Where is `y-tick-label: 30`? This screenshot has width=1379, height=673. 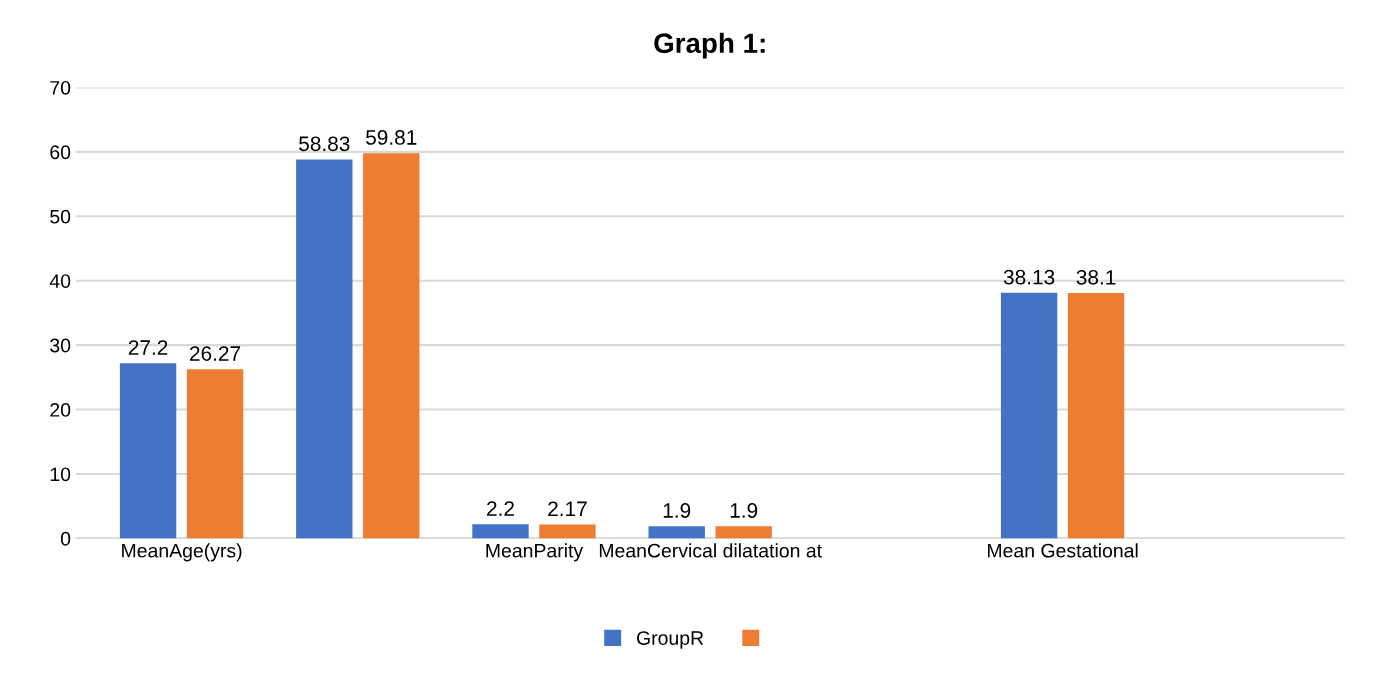
y-tick-label: 30 is located at coordinates (60, 345).